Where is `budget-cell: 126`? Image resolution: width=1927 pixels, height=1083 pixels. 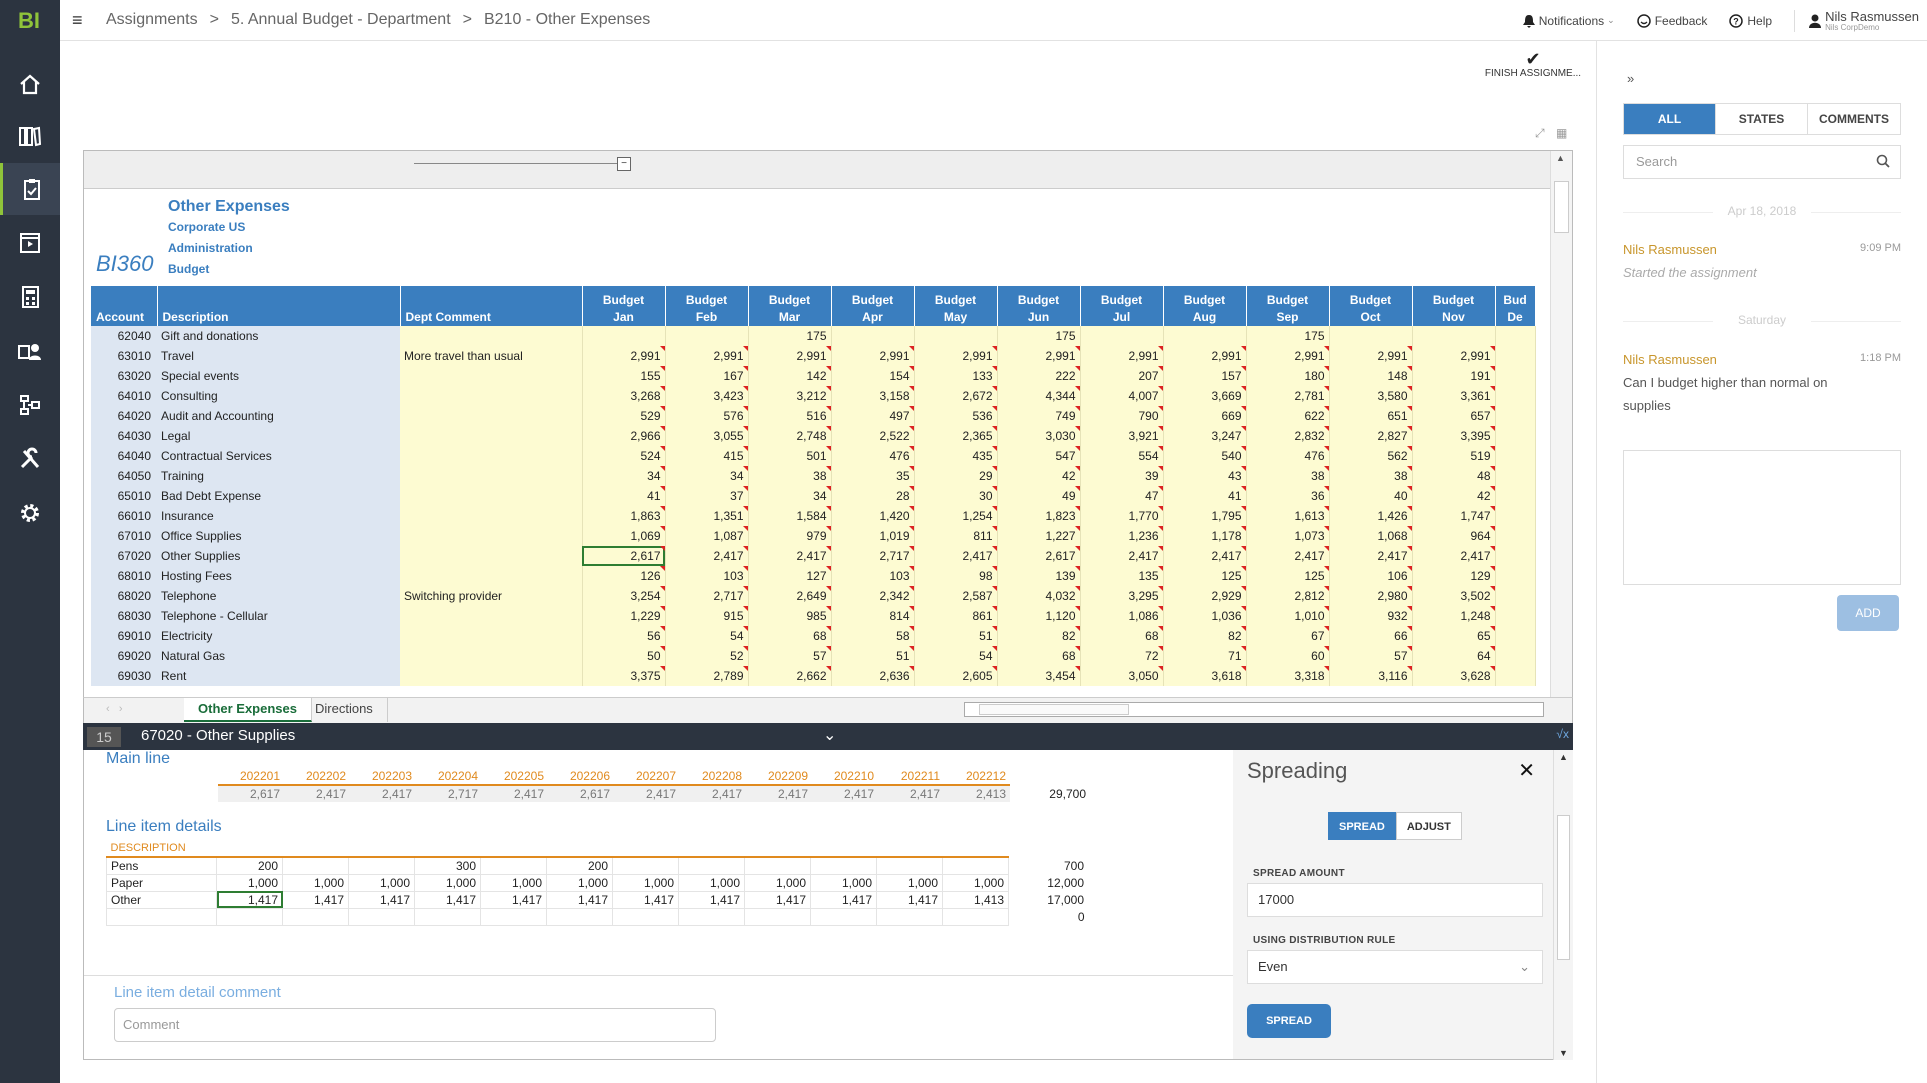
budget-cell: 126 is located at coordinates (624, 576).